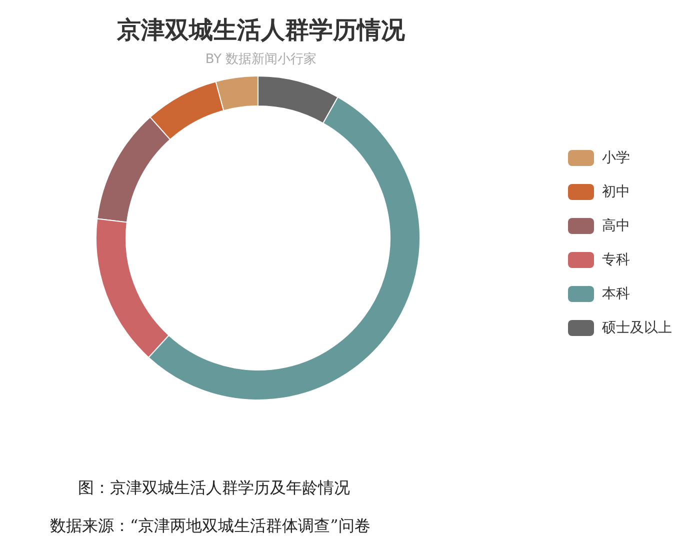 This screenshot has height=560, width=700. Describe the element at coordinates (616, 192) in the screenshot. I see `legend-label: 初中` at that location.